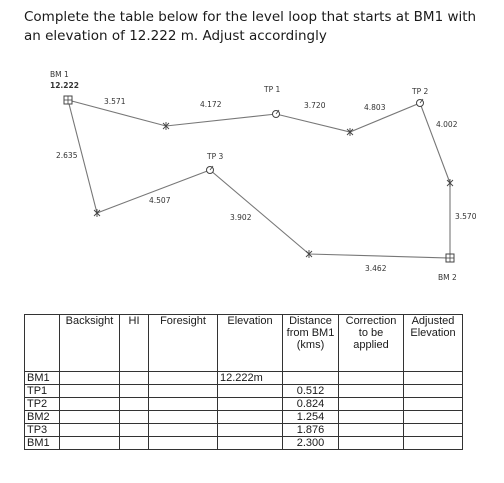  I want to click on table-row: BM2 1.254, so click(243, 417).